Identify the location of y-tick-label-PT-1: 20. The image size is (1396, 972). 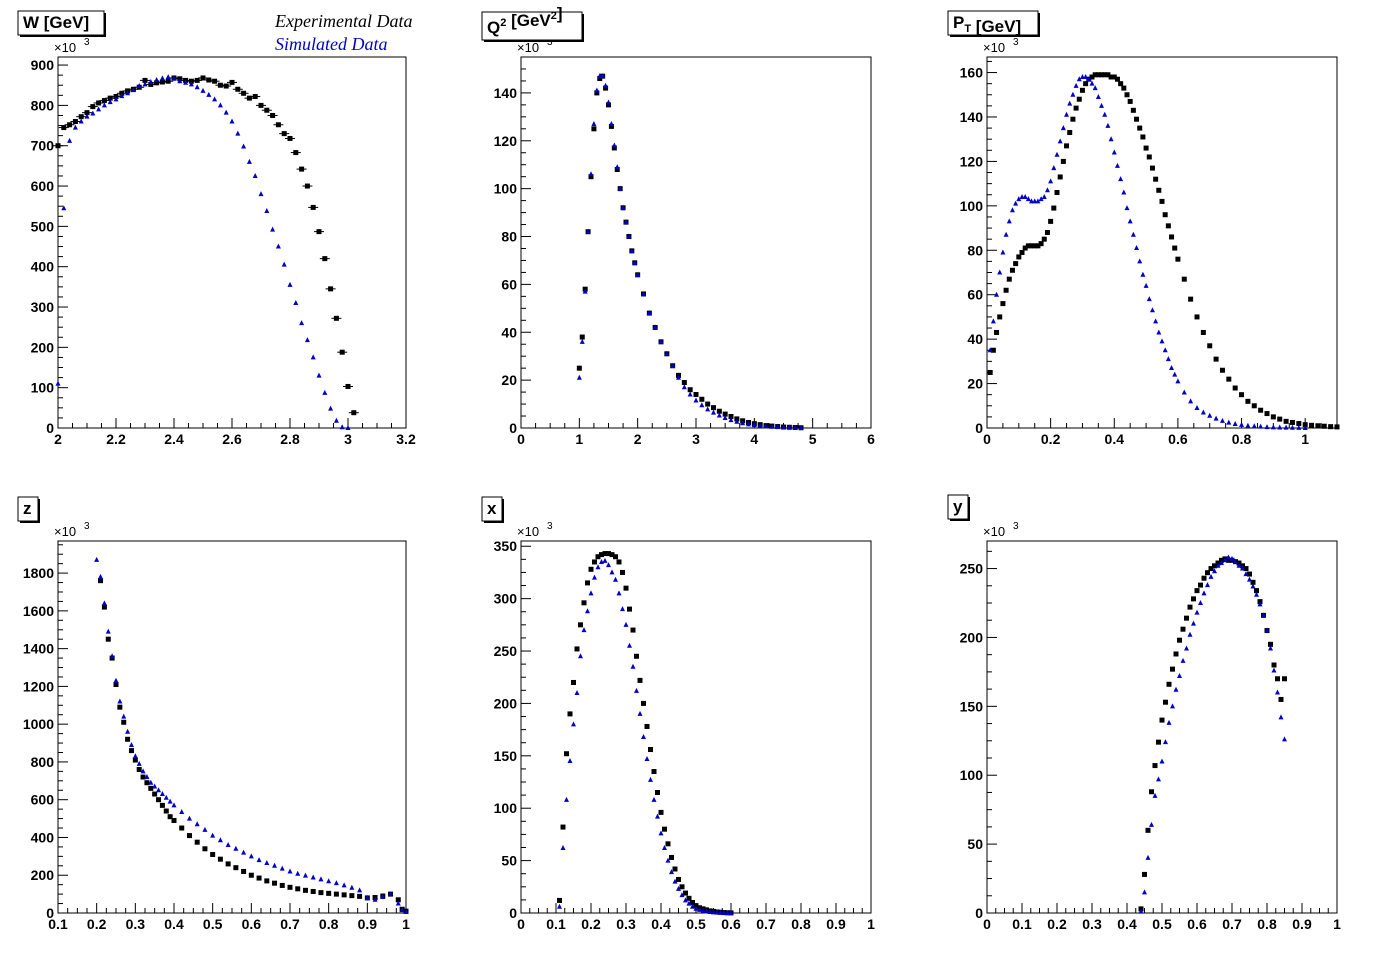
(975, 384).